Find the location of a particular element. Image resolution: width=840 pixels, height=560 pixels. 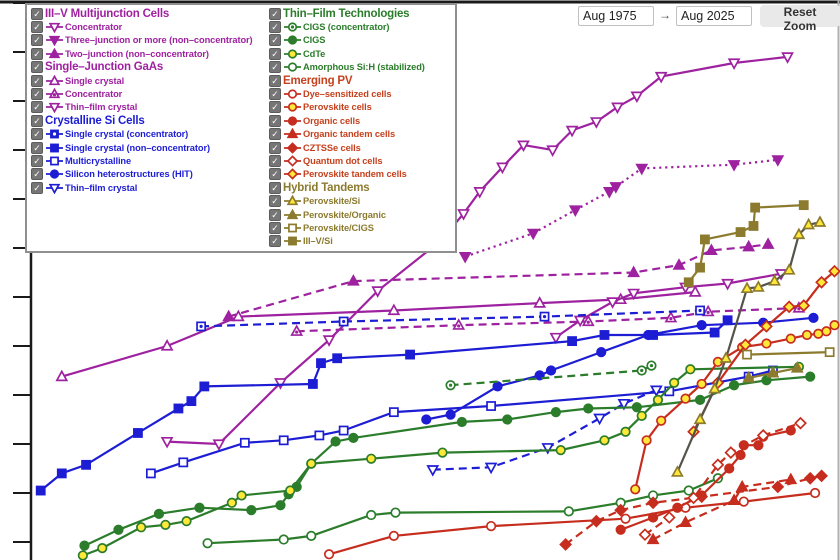

legend-item-checkbox-organic: ✓ is located at coordinates (275, 120).